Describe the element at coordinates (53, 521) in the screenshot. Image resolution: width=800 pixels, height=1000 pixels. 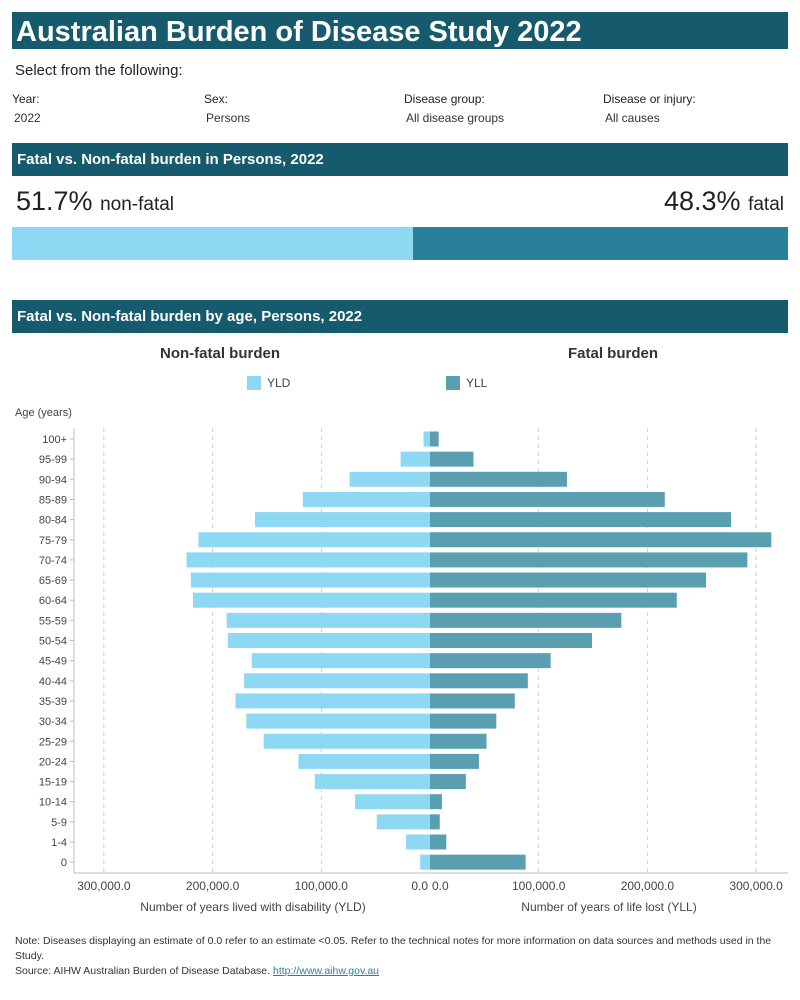
I see `age-tick-label: 80-84` at that location.